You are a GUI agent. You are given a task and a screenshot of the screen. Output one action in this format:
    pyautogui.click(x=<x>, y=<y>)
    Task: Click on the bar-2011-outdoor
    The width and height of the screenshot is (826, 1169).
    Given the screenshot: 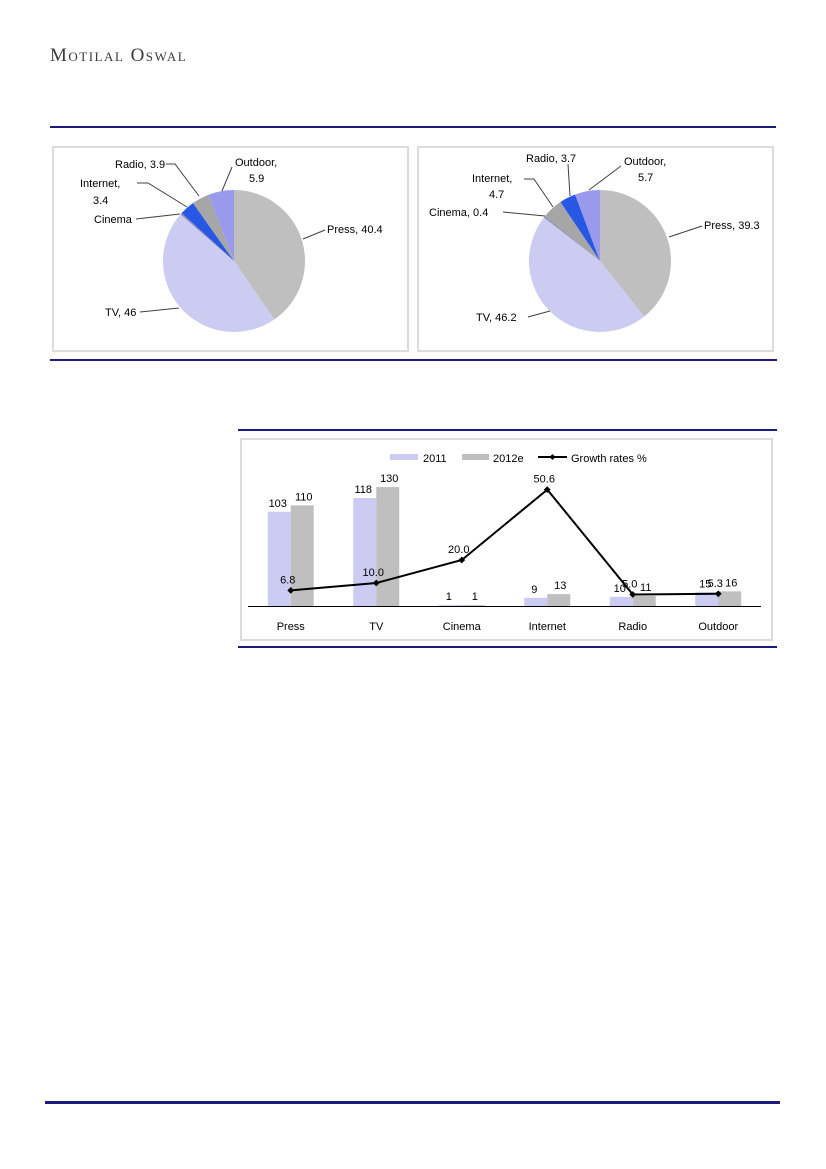 What is the action you would take?
    pyautogui.click(x=707, y=599)
    